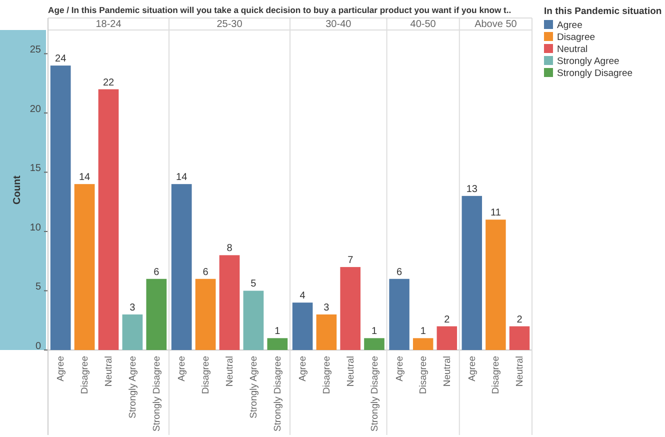  I want to click on y-tick-label: 15, so click(36, 168).